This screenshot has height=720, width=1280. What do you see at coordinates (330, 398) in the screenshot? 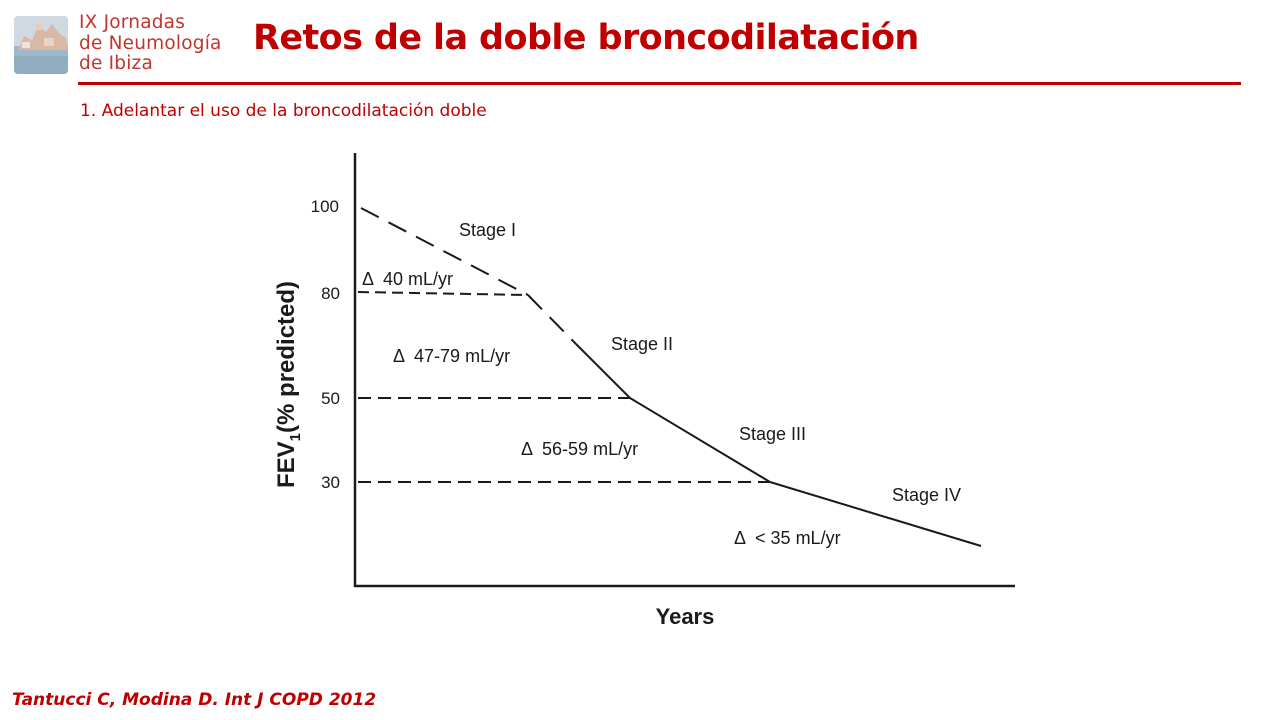
I see `tick-label-50: 50` at bounding box center [330, 398].